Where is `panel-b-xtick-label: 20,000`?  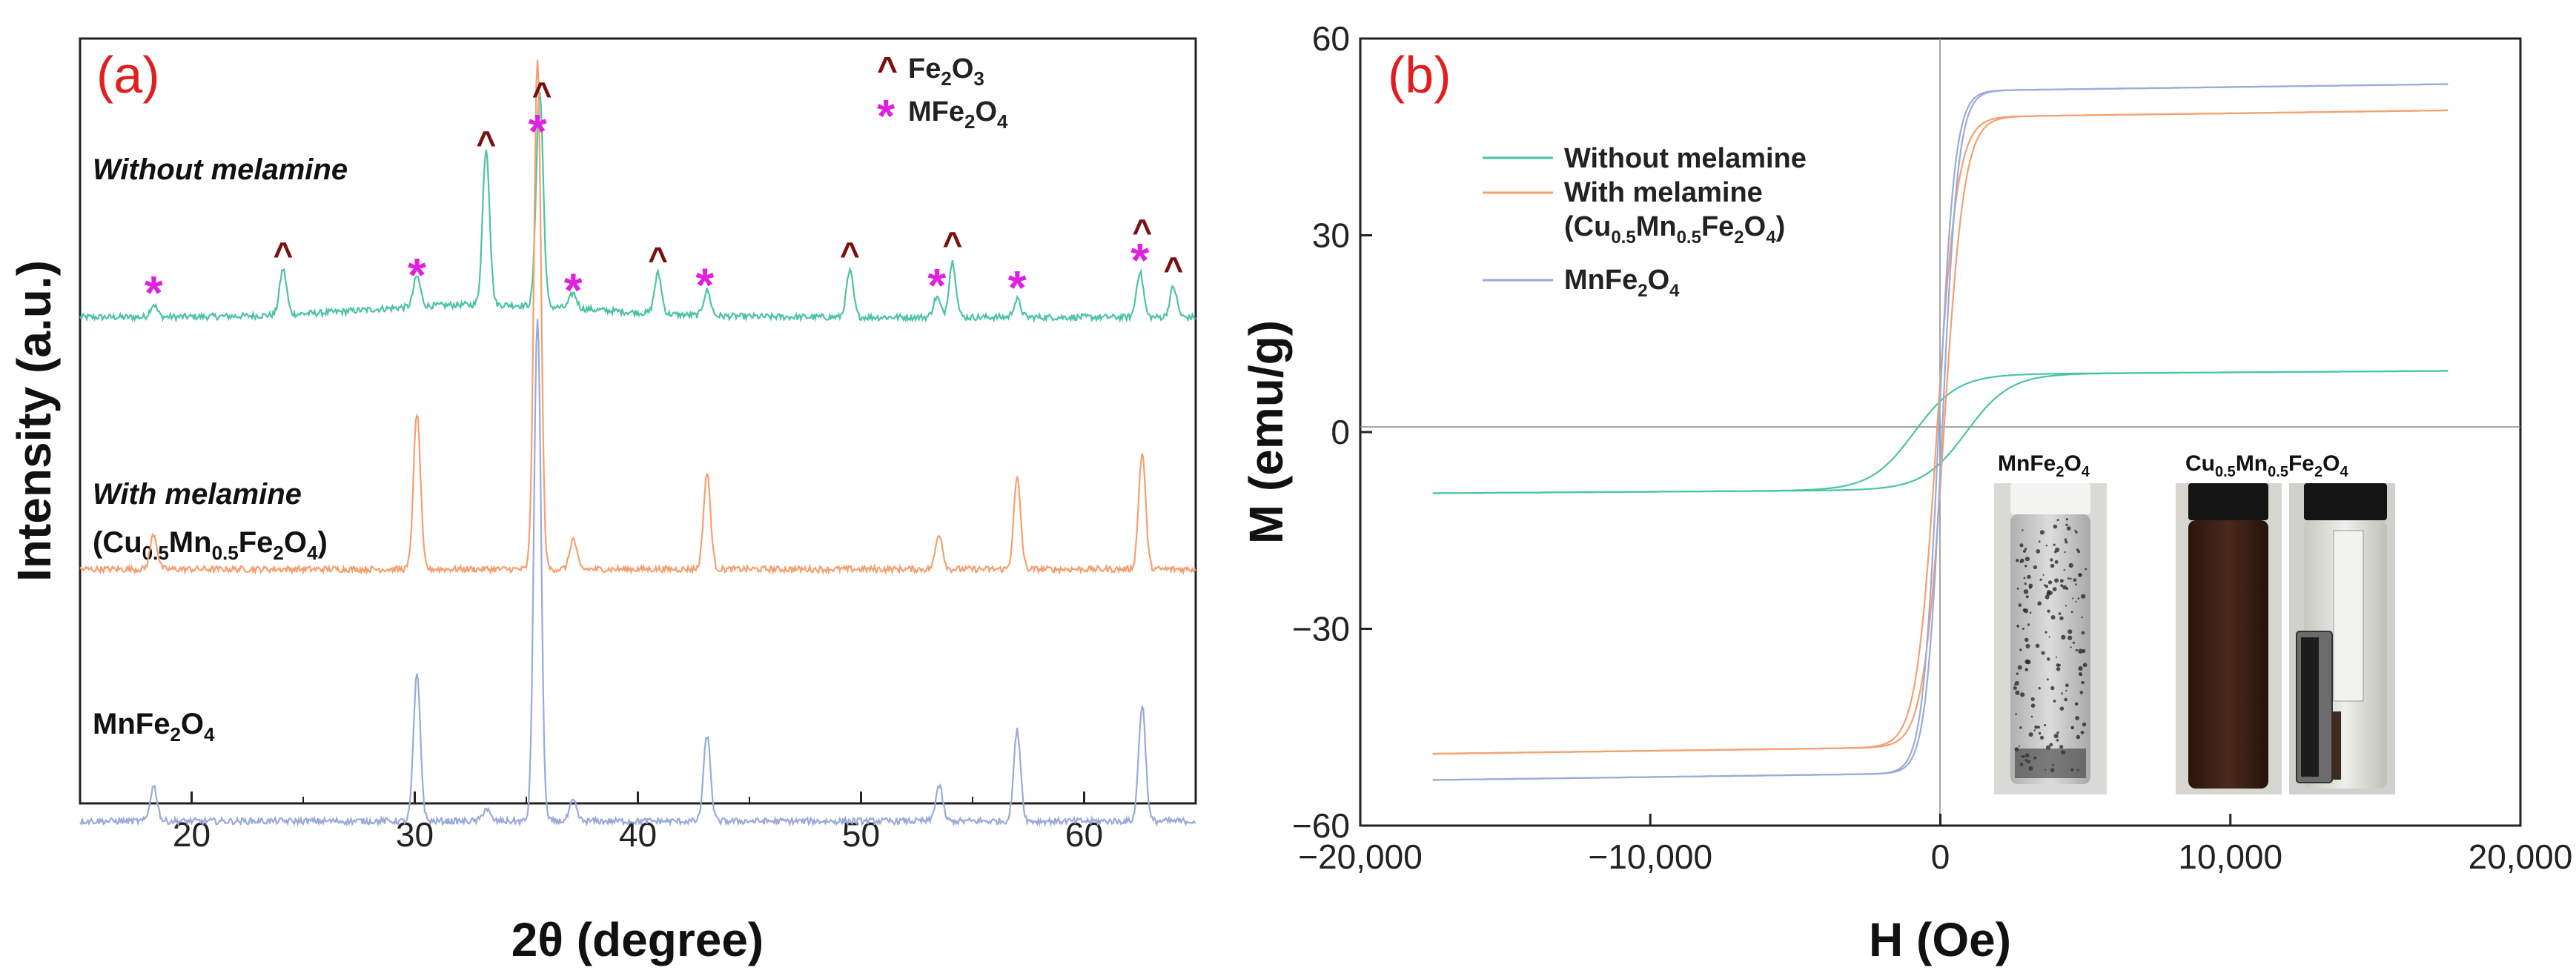 panel-b-xtick-label: 20,000 is located at coordinates (2521, 856).